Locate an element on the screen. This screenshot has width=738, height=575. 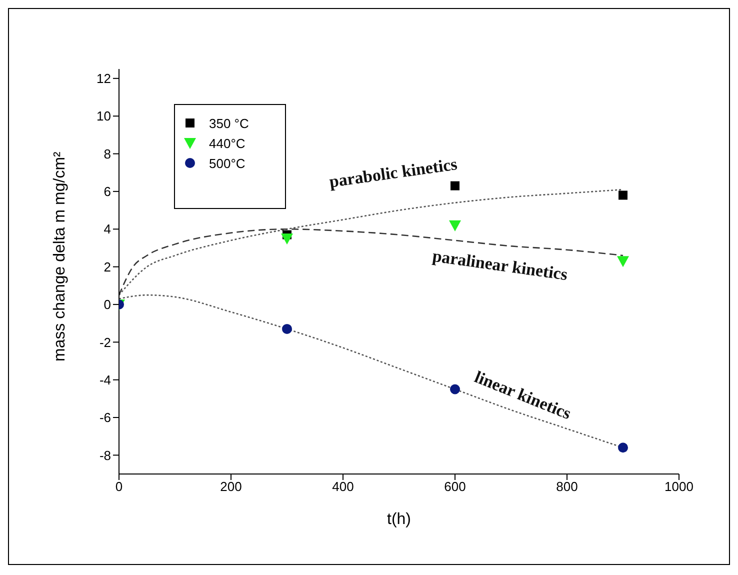
y-tick-label: 8 is located at coordinates (107, 154).